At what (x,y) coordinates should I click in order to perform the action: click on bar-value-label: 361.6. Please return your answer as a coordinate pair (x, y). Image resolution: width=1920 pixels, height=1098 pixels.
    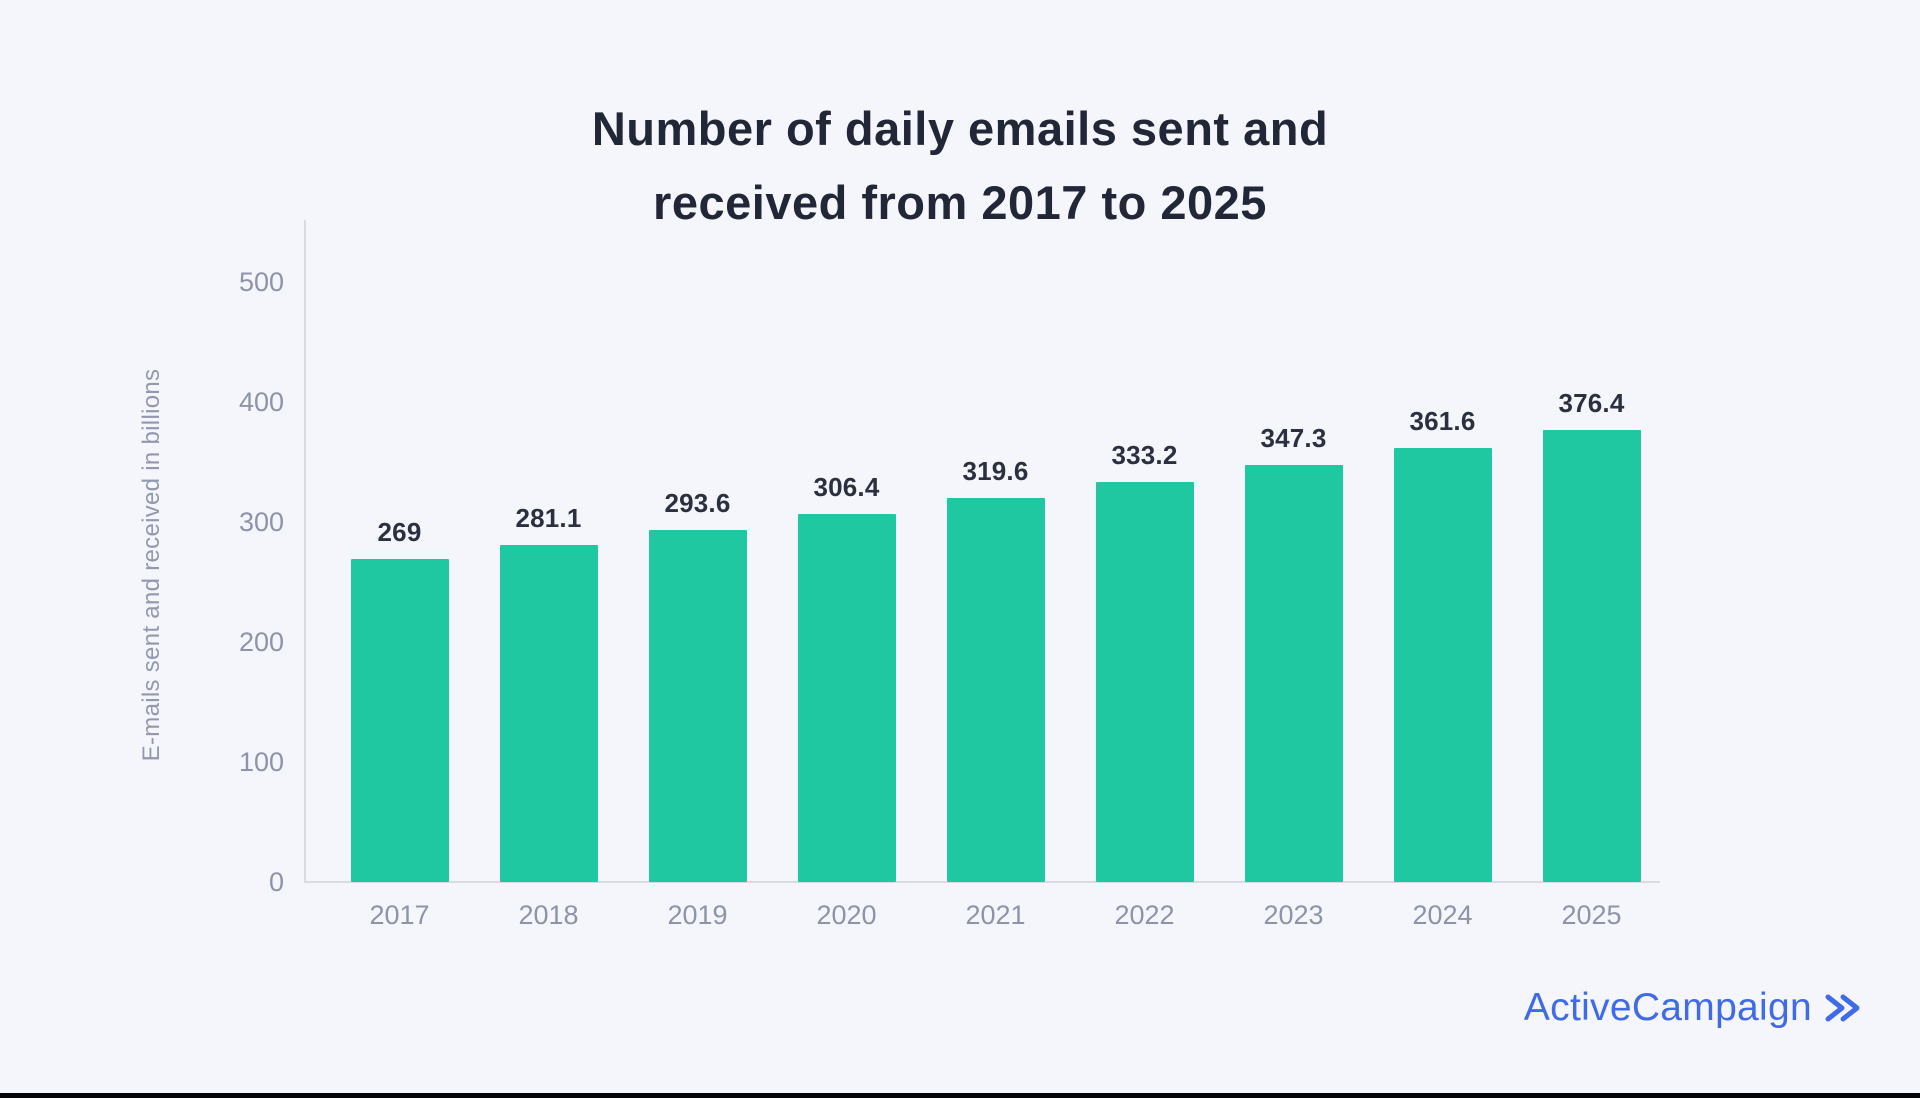
    Looking at the image, I should click on (1442, 421).